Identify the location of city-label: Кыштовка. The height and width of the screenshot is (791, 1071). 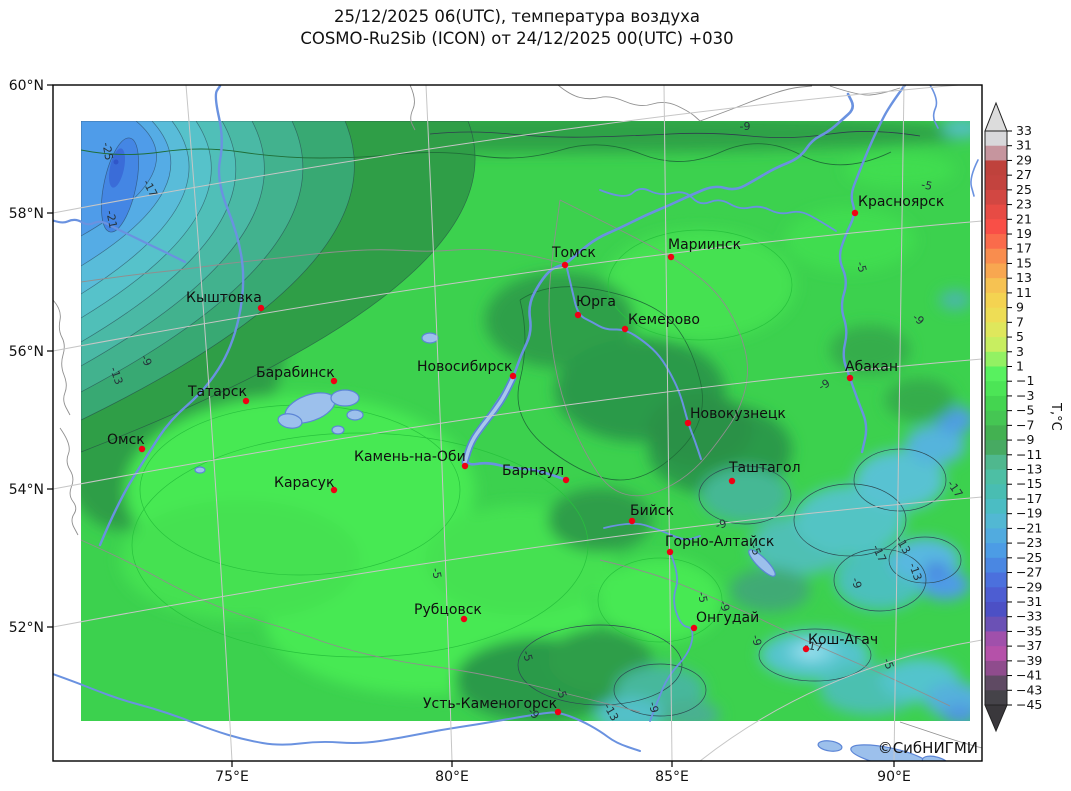
(224, 298).